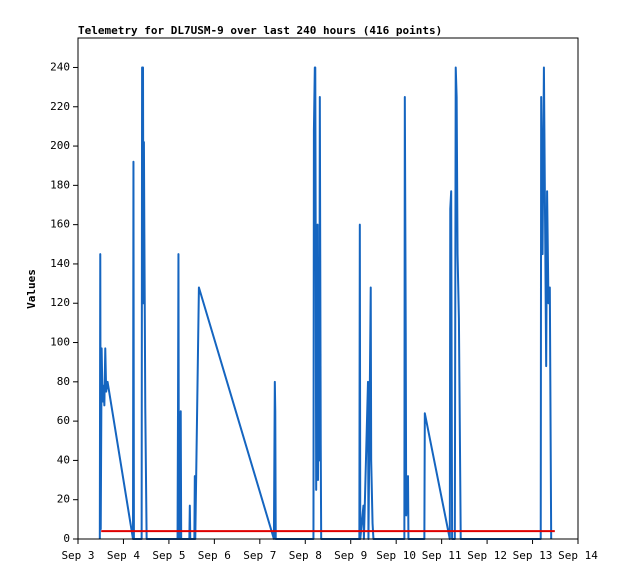  What do you see at coordinates (60, 66) in the screenshot?
I see `y-tick-label: 240` at bounding box center [60, 66].